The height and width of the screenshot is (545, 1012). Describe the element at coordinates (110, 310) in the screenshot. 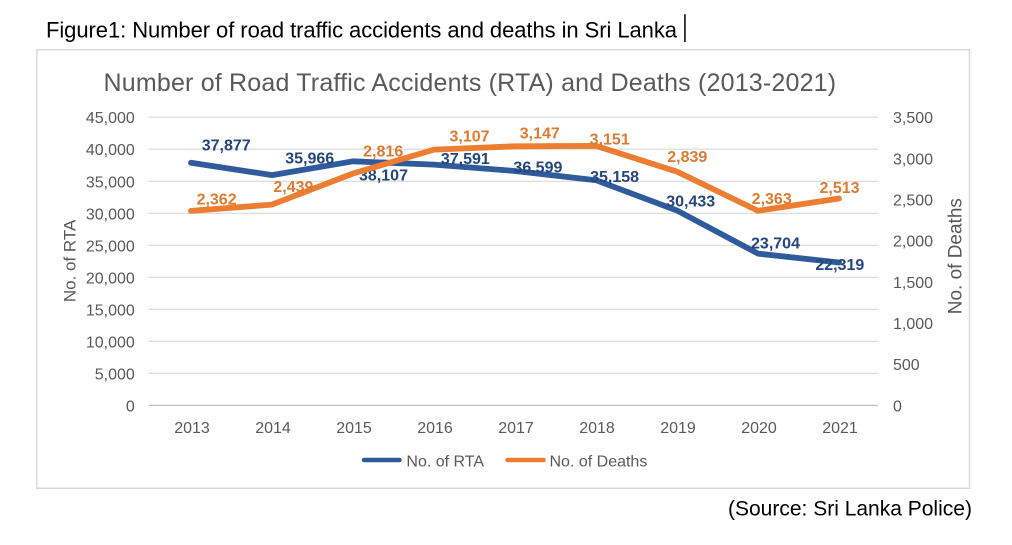

I see `svg-text: 15,000` at that location.